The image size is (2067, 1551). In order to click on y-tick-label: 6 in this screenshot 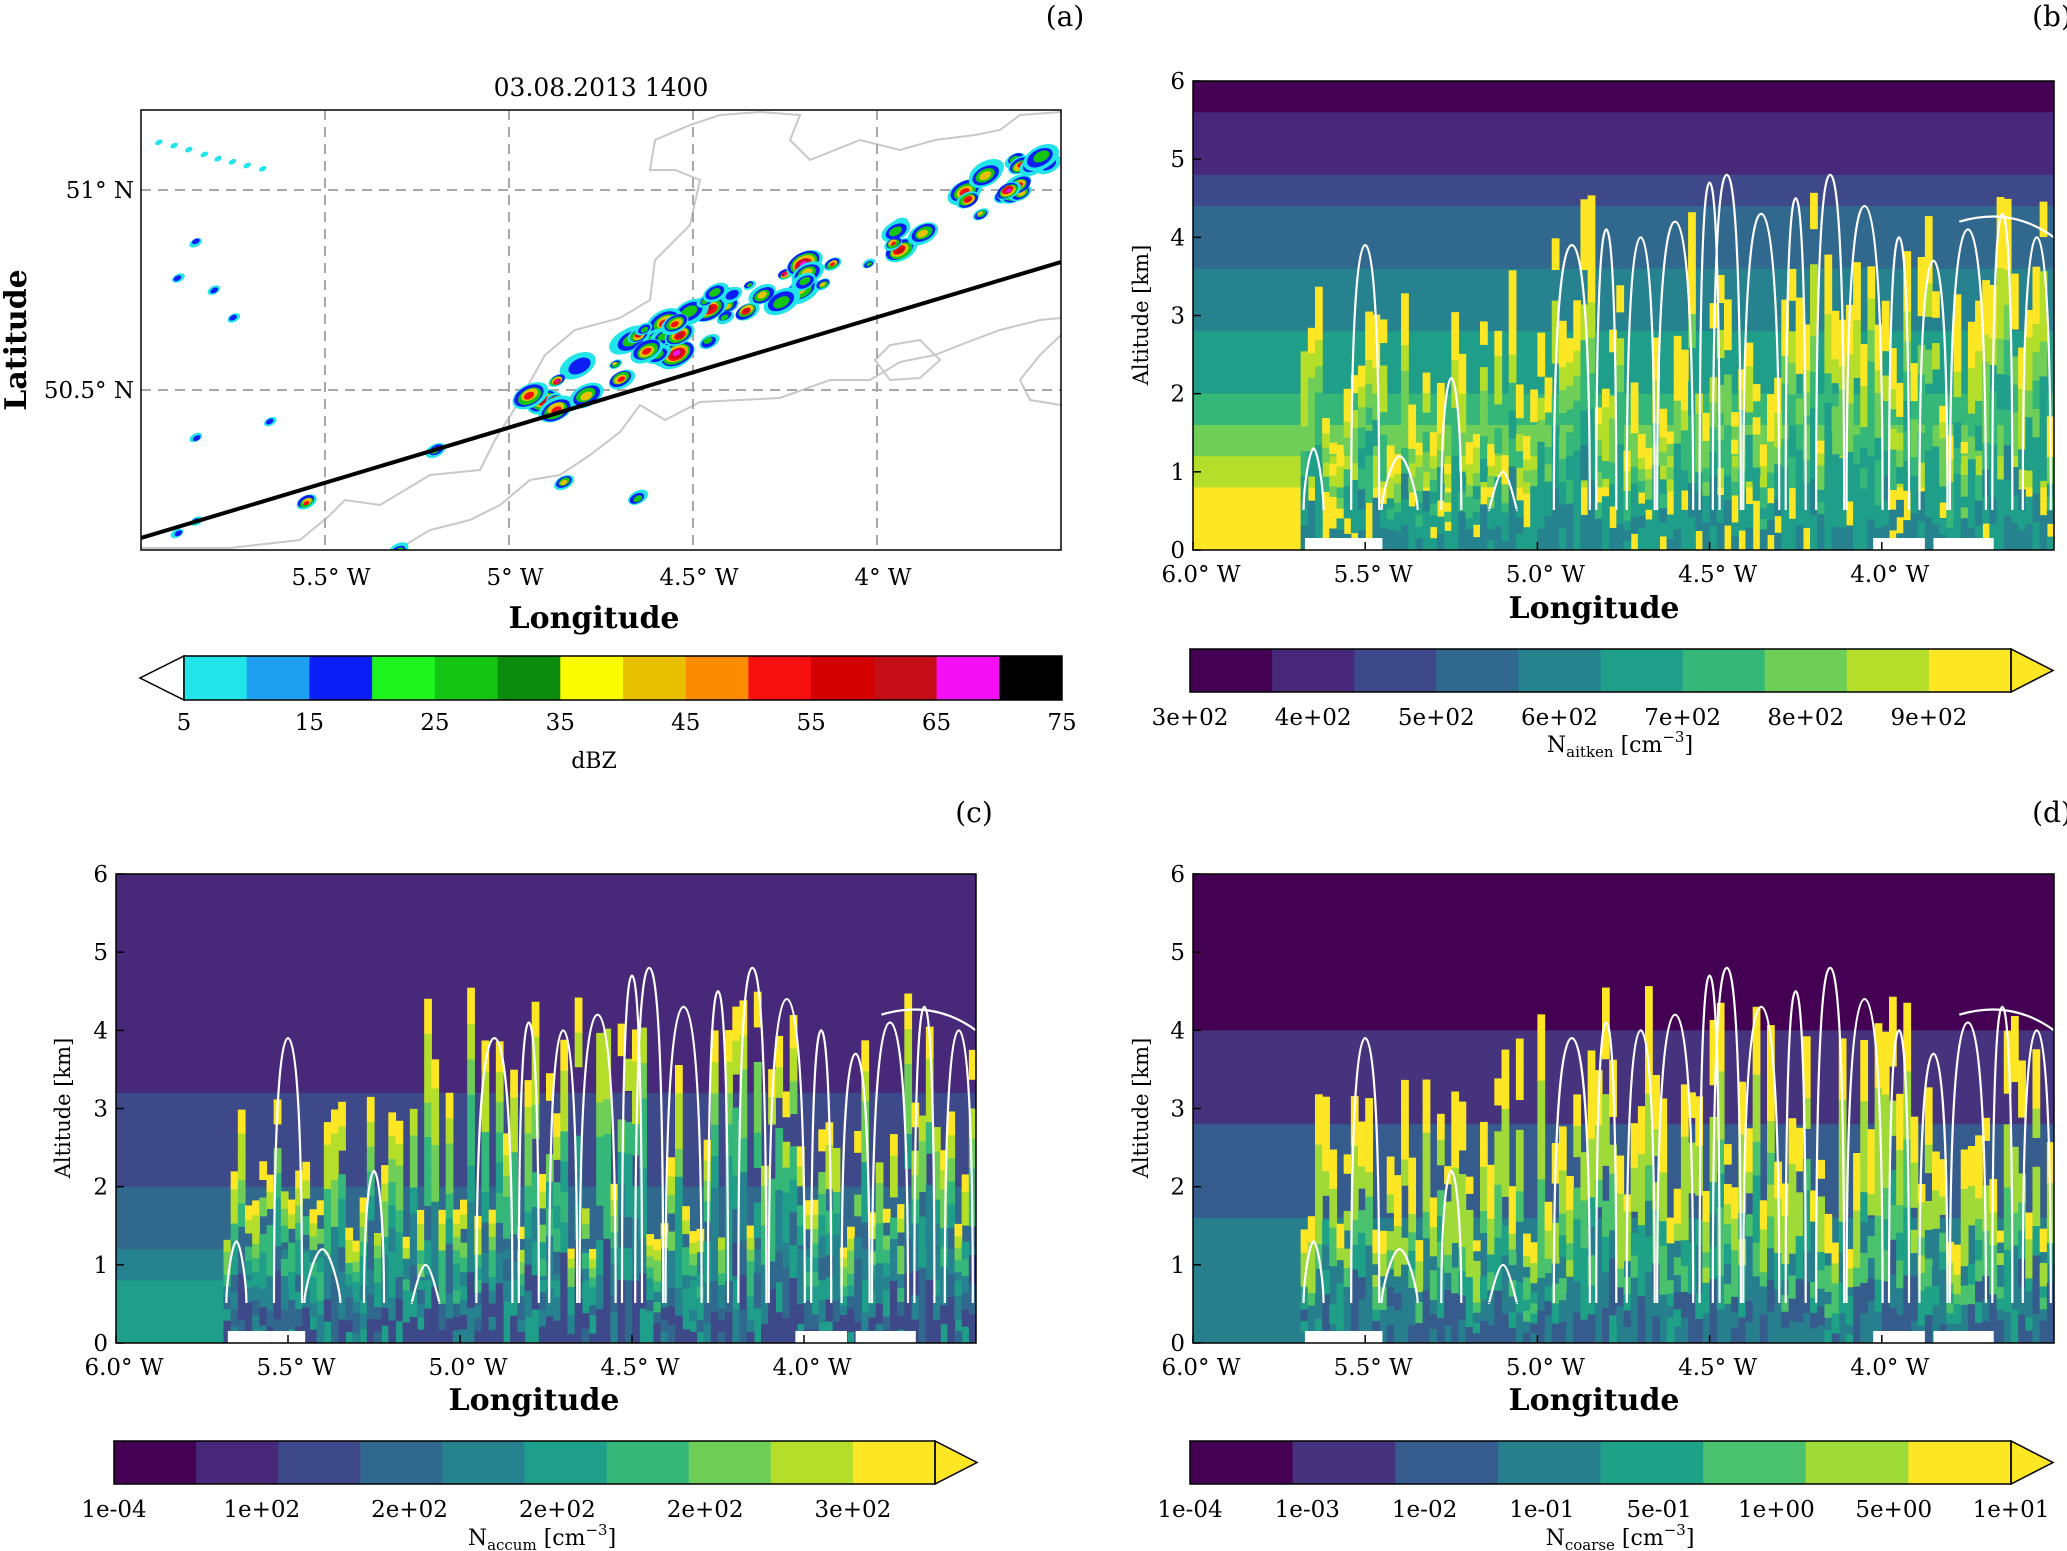, I will do `click(1177, 875)`.